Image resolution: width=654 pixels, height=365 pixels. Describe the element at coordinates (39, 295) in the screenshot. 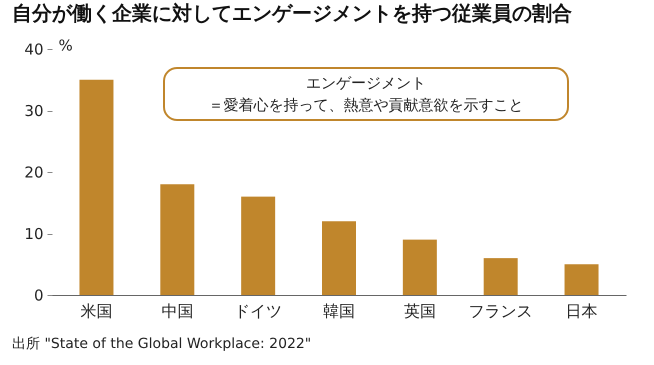

I see `y-tick-label: 0` at that location.